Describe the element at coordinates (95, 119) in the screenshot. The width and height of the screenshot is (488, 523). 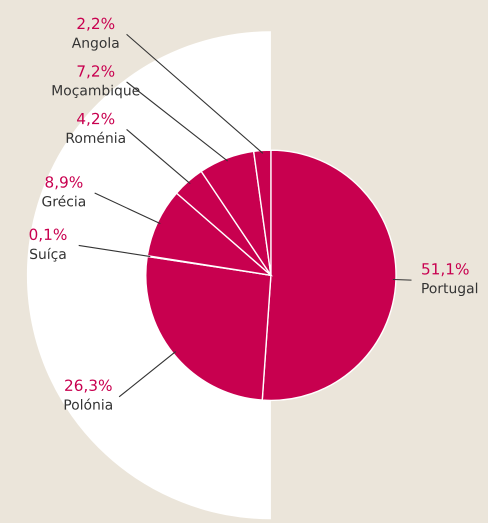
I see `data-label: 4,2%` at that location.